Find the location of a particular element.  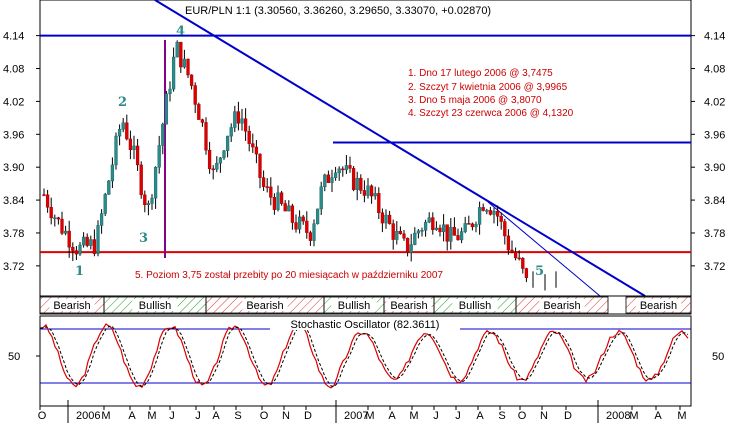

oscillator-title: Stochastic Oscillator (82.3611) is located at coordinates (365, 325).